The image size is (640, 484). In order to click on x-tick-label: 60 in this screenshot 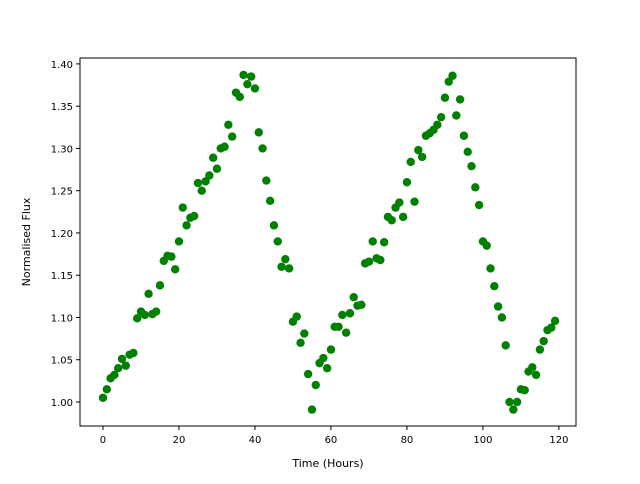, I will do `click(331, 440)`.